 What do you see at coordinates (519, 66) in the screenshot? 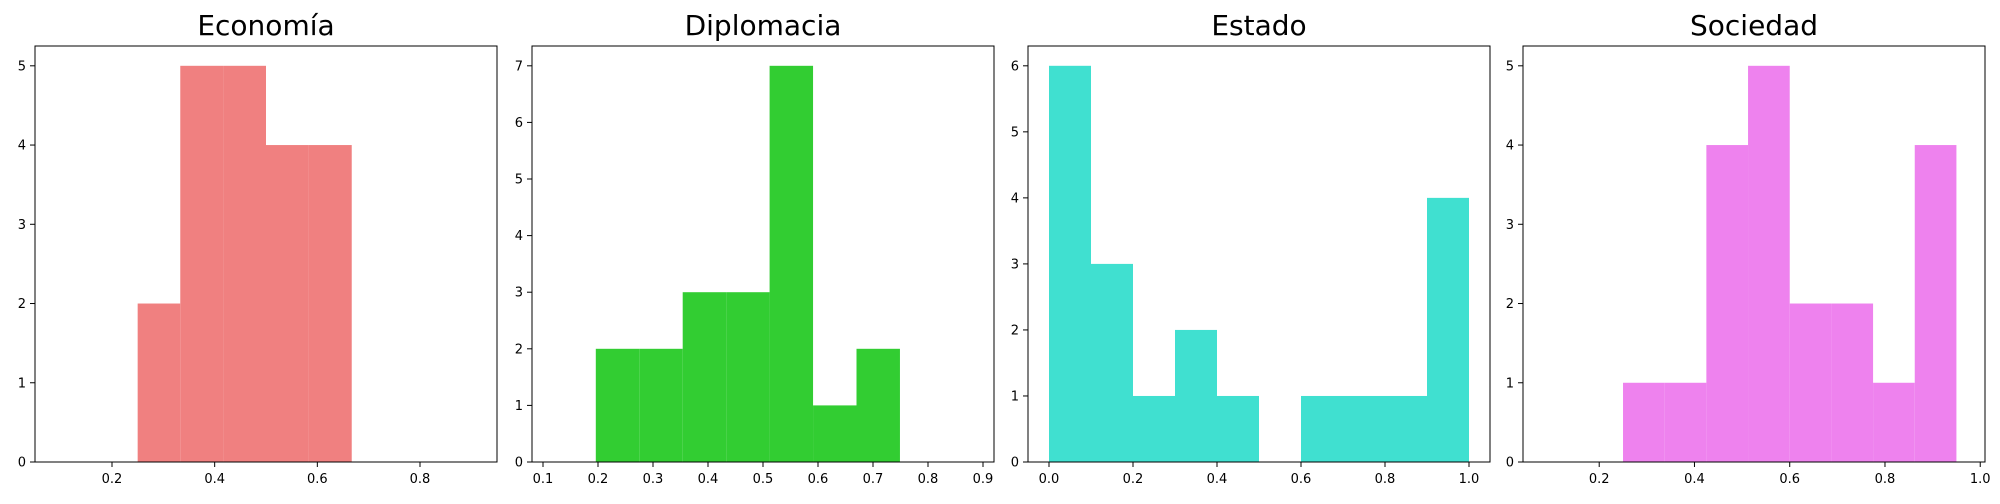
I see `y-tick-label: 7` at bounding box center [519, 66].